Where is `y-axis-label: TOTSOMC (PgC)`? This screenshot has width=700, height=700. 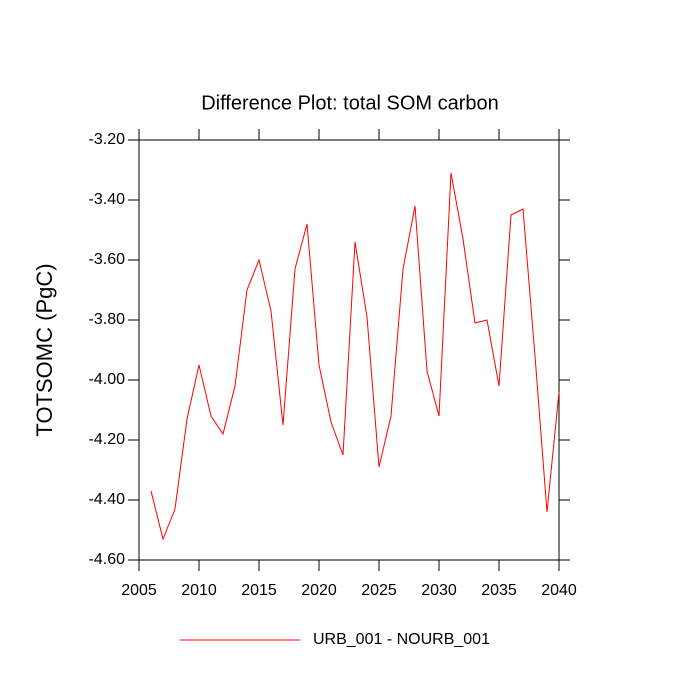 y-axis-label: TOTSOMC (PgC) is located at coordinates (44, 349).